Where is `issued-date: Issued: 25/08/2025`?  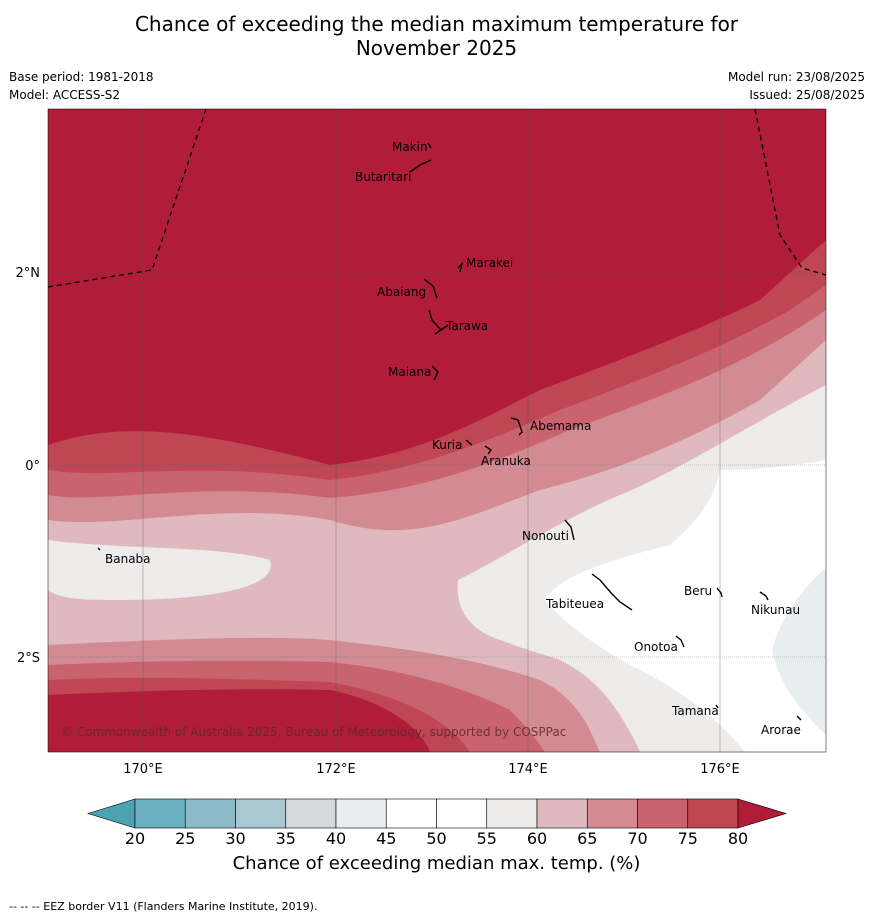 issued-date: Issued: 25/08/2025 is located at coordinates (807, 95).